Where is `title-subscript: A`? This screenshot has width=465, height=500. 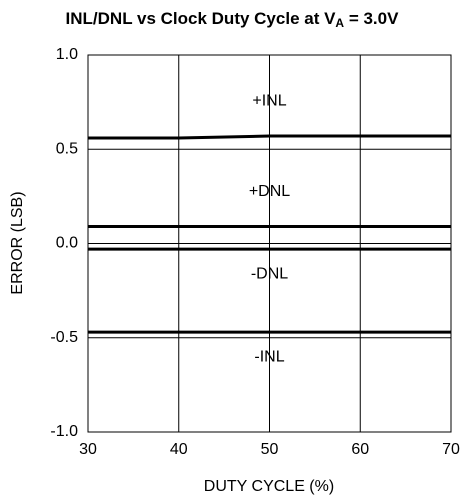
title-subscript: A is located at coordinates (339, 23).